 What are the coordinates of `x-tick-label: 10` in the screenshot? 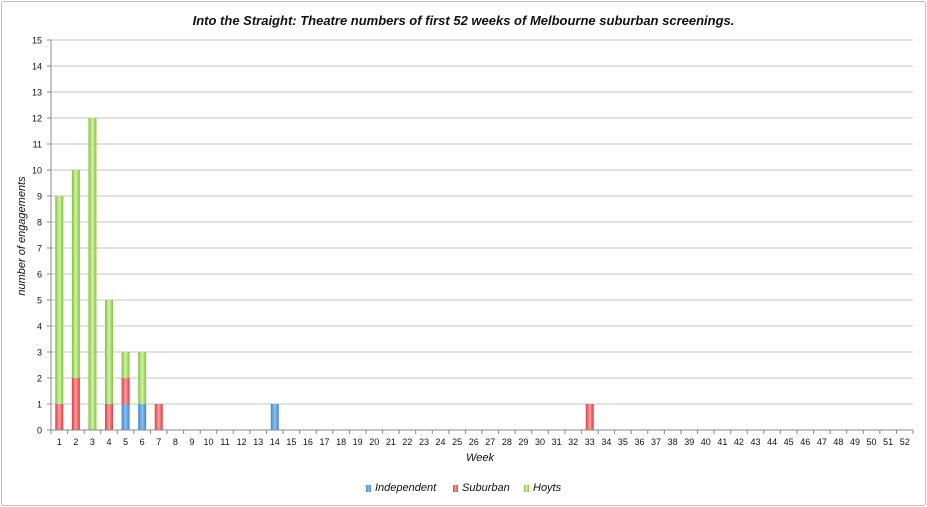 It's located at (208, 442).